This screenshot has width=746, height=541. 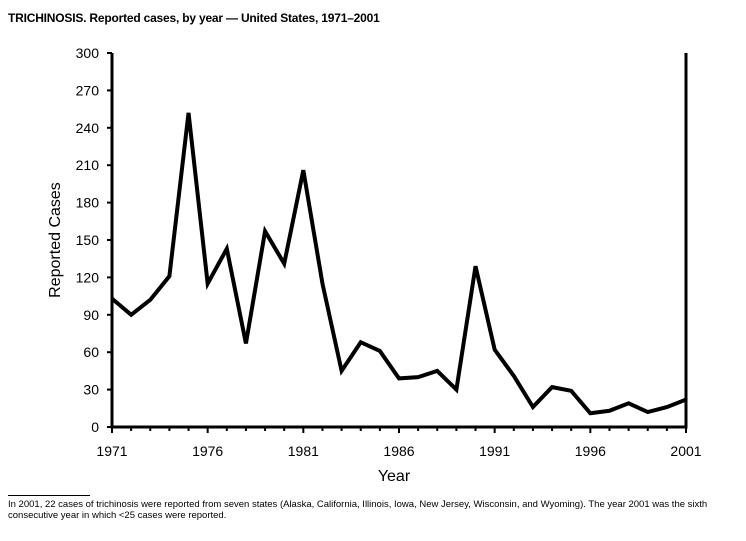 What do you see at coordinates (88, 240) in the screenshot?
I see `y-tick-label: 150` at bounding box center [88, 240].